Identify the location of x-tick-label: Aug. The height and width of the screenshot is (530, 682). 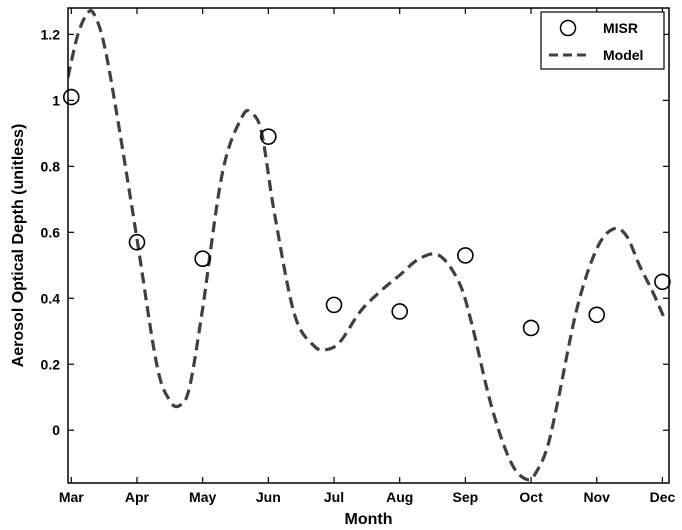
(399, 497).